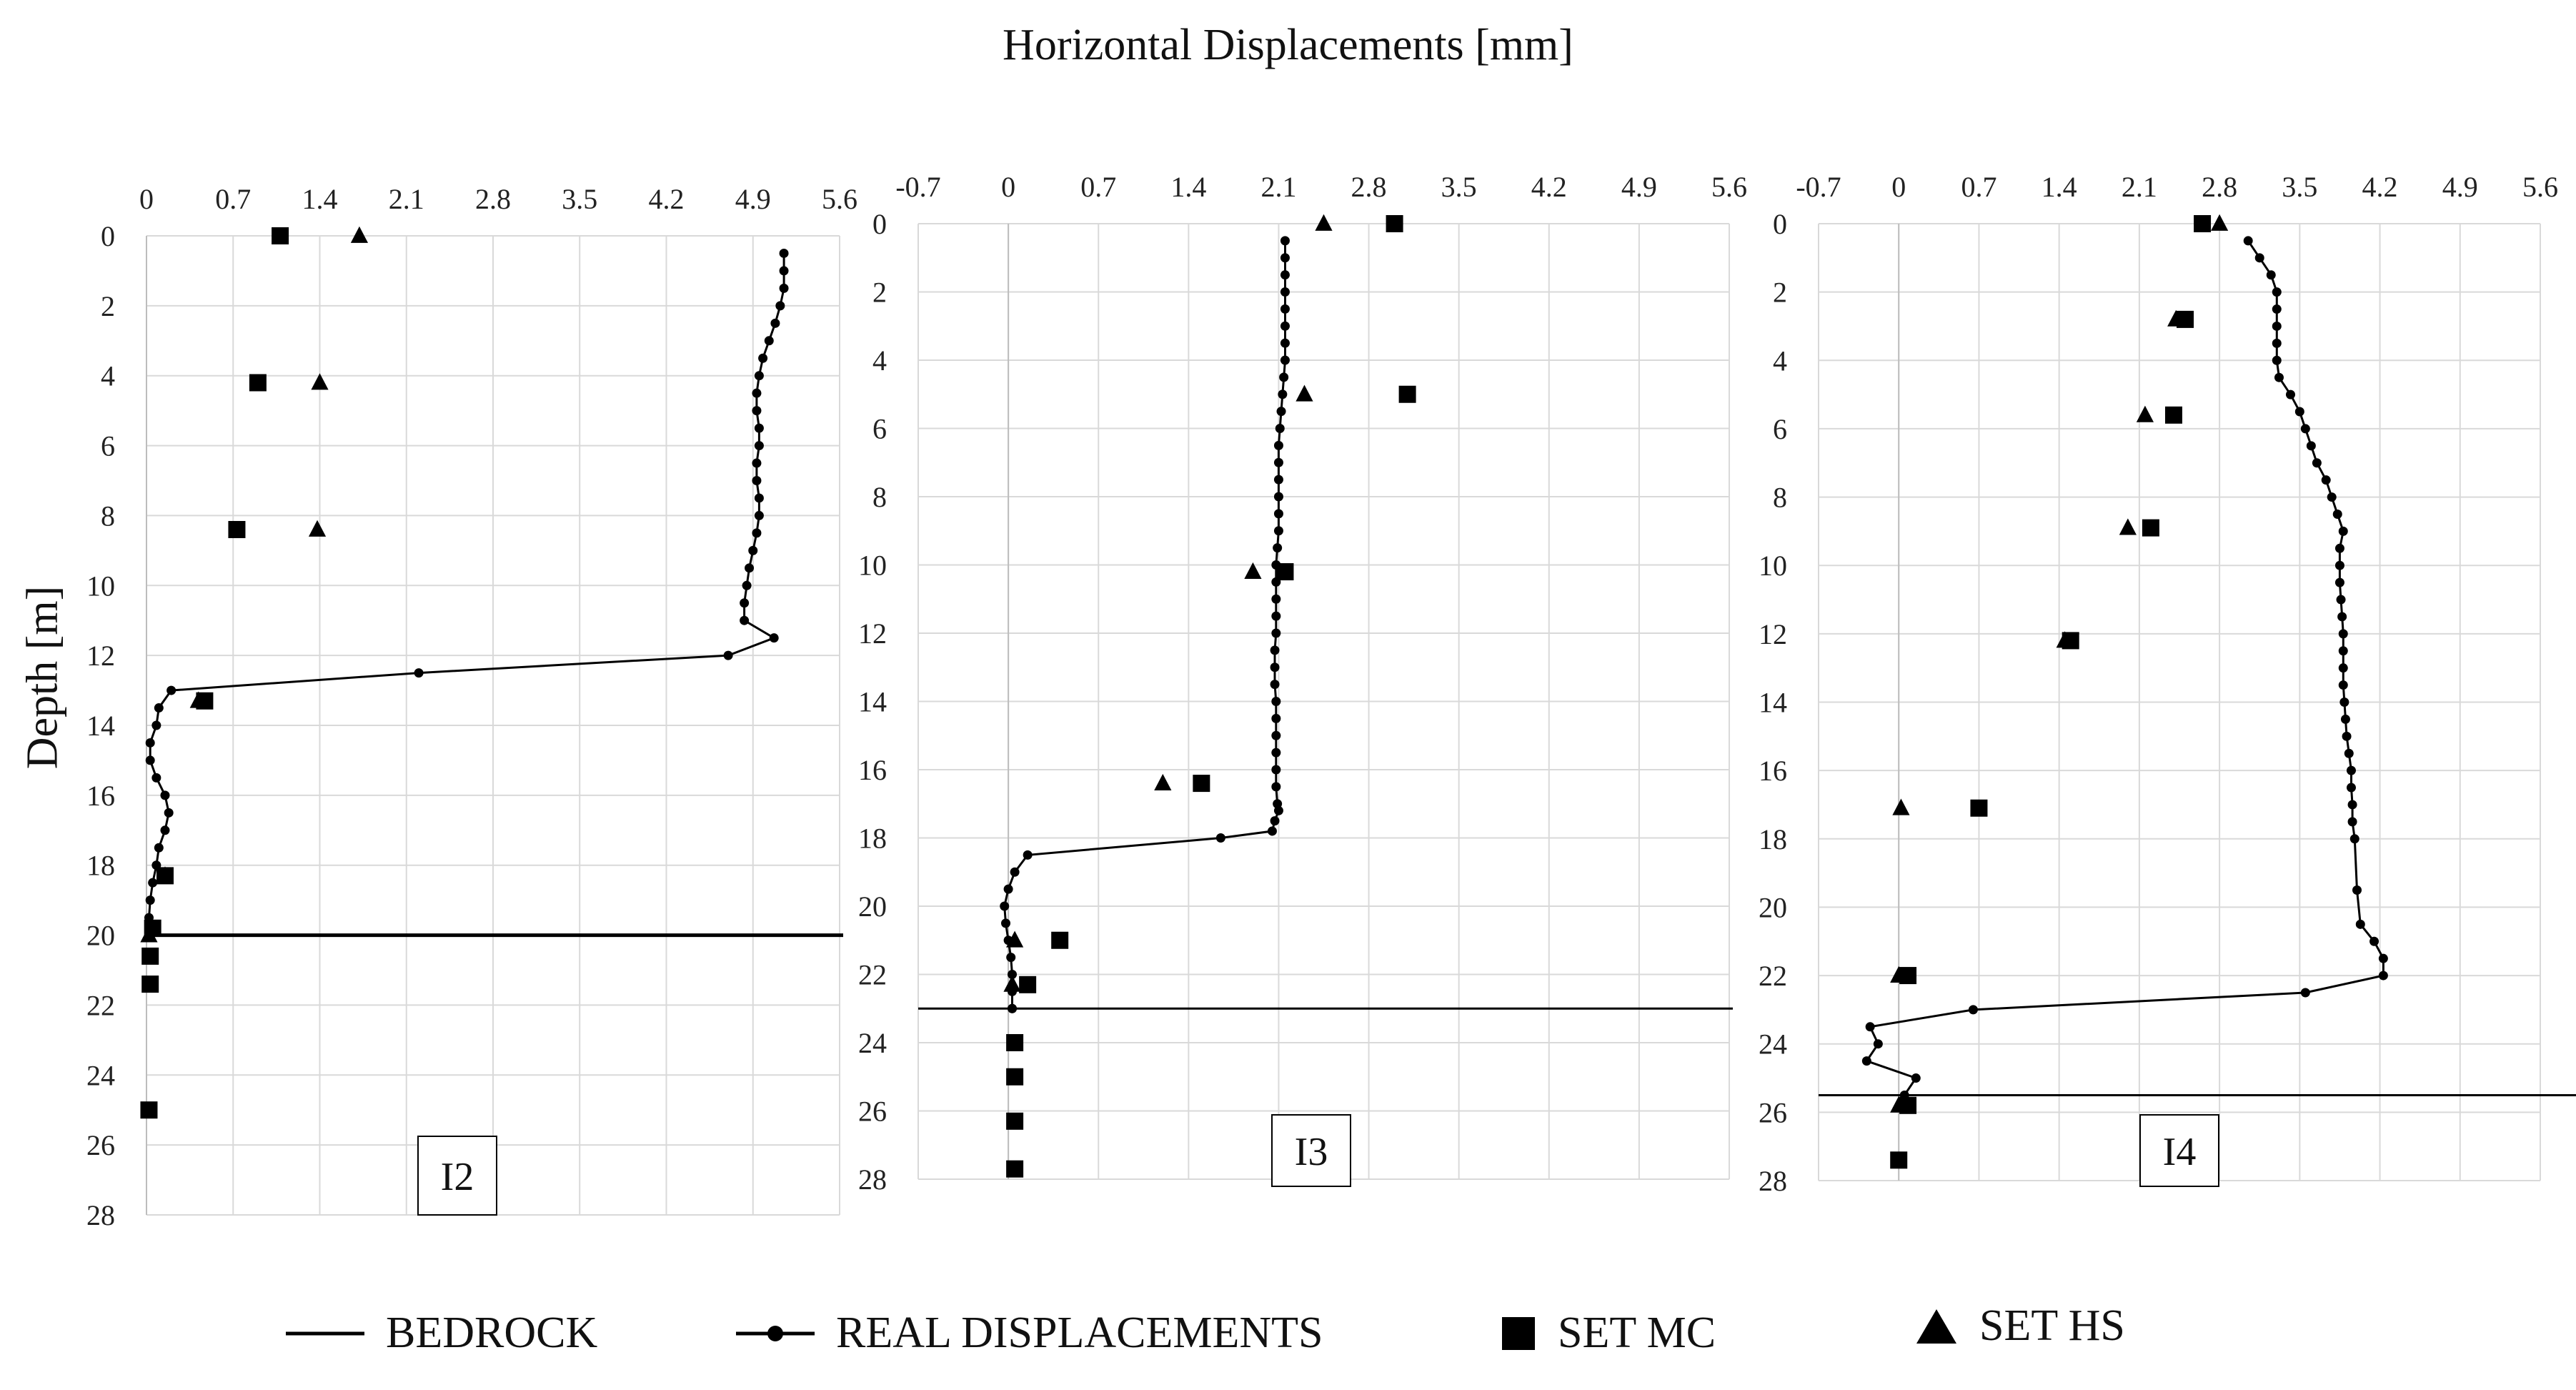  What do you see at coordinates (100, 796) in the screenshot?
I see `y-tick-label: 16` at bounding box center [100, 796].